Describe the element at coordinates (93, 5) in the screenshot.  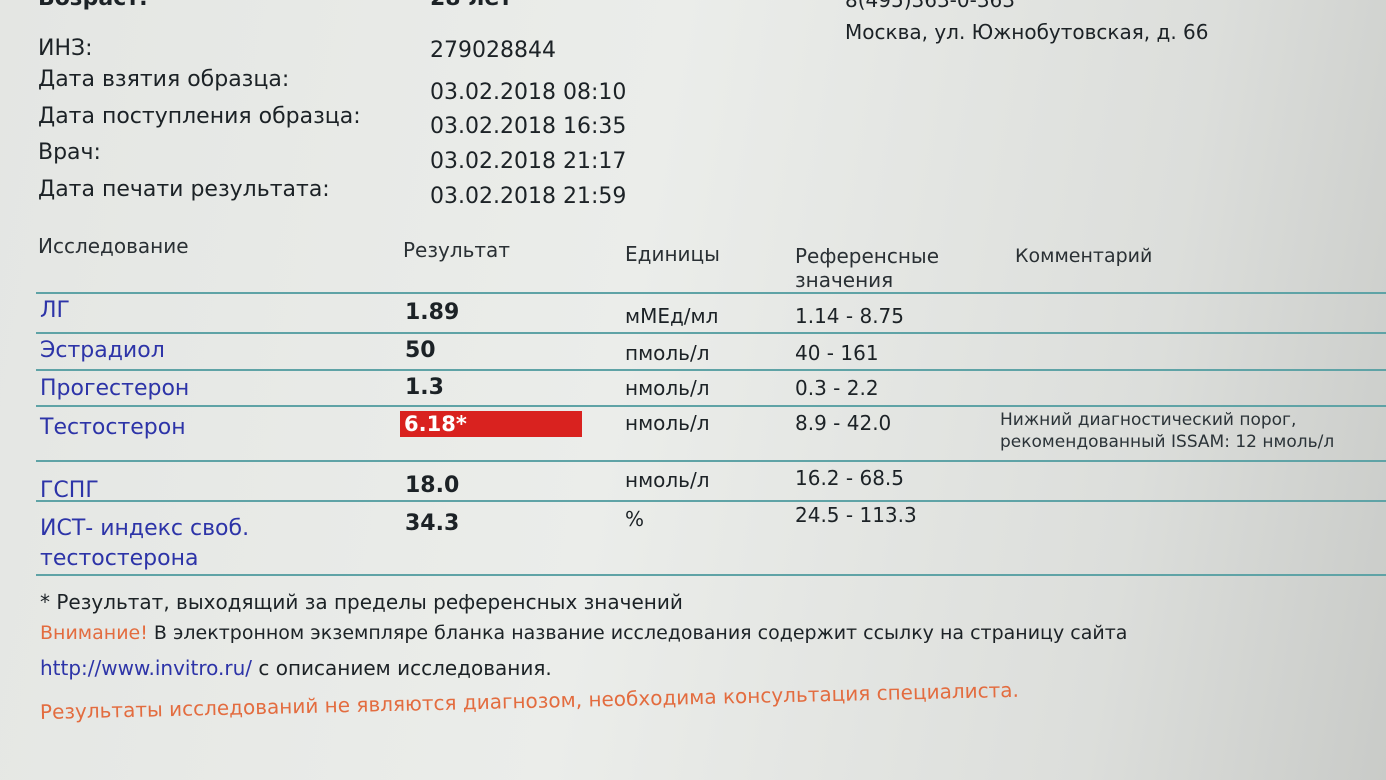
I see `age-label: Возраст:` at that location.